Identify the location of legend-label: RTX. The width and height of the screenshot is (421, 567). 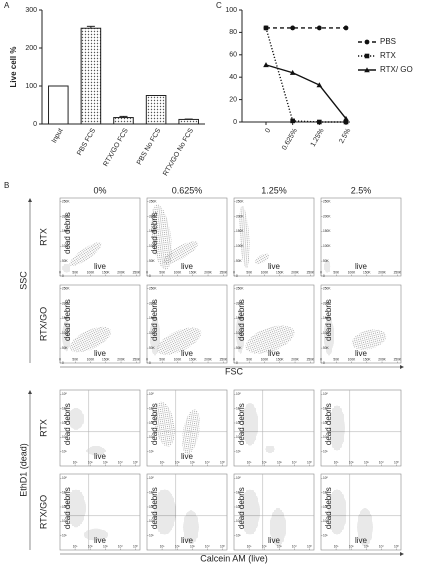
(388, 55).